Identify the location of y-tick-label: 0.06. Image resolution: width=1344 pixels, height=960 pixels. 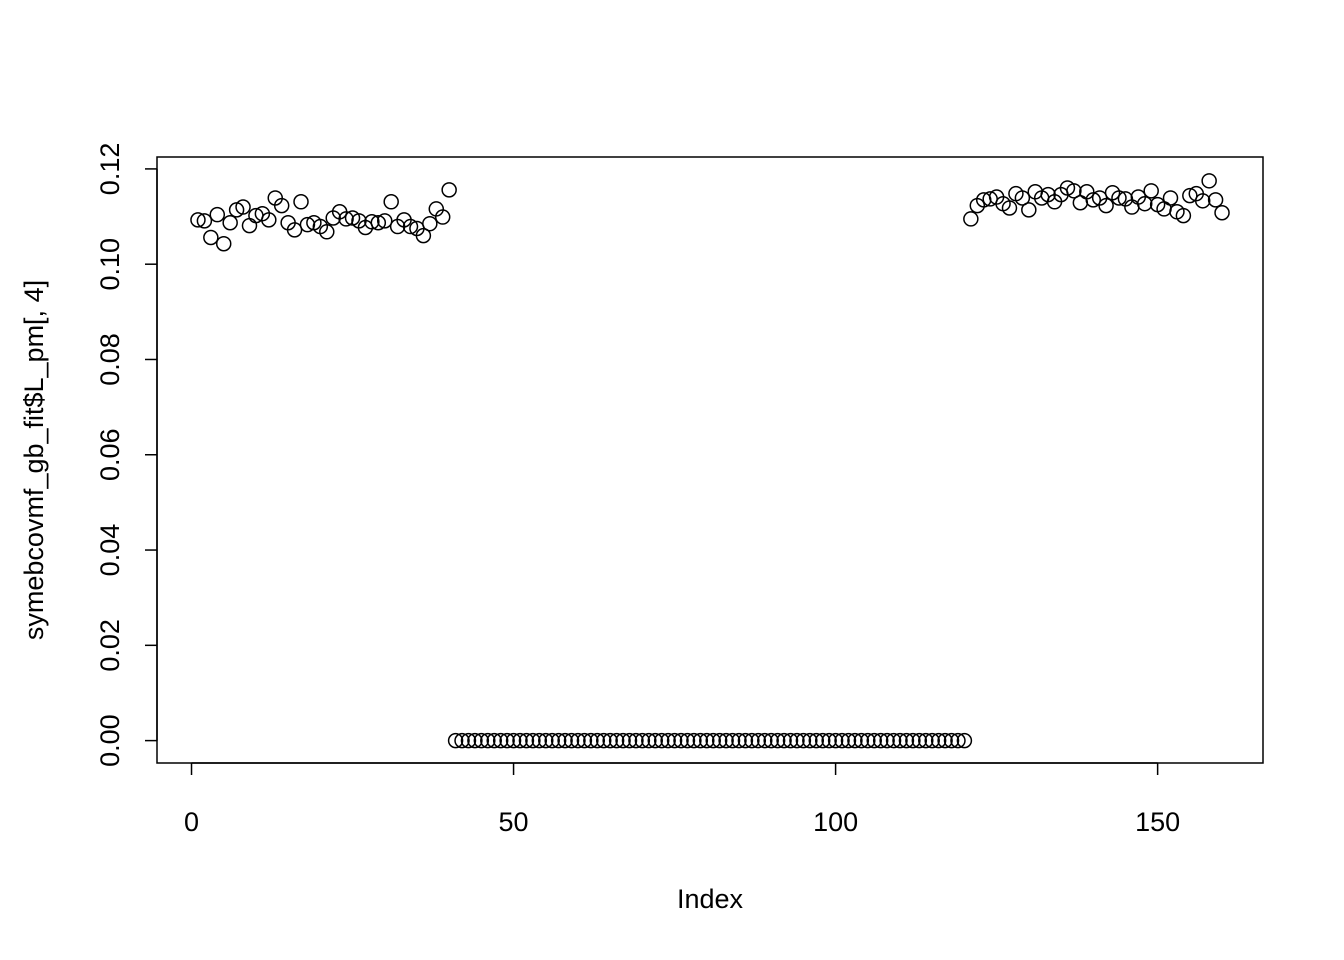
(110, 454).